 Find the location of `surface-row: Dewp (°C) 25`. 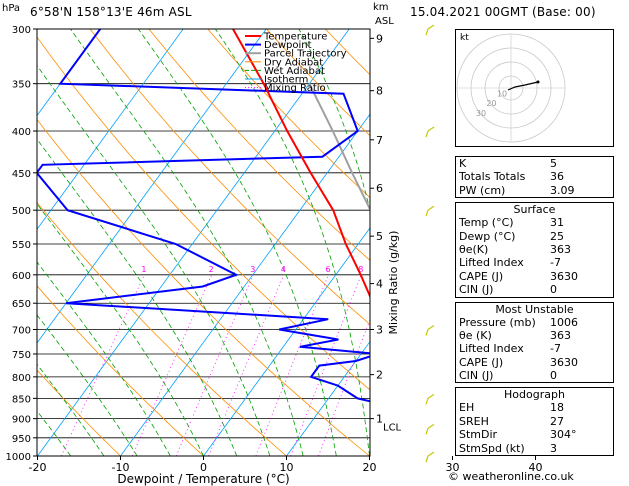

surface-row: Dewp (°C) 25 is located at coordinates (511, 236).